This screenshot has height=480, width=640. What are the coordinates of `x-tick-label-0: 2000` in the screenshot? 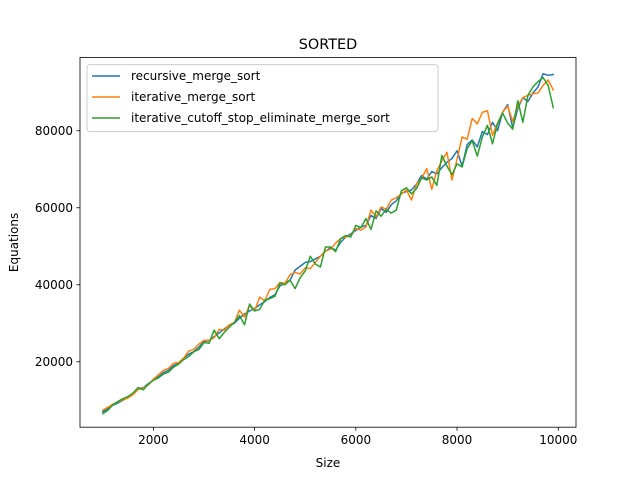 It's located at (153, 440).